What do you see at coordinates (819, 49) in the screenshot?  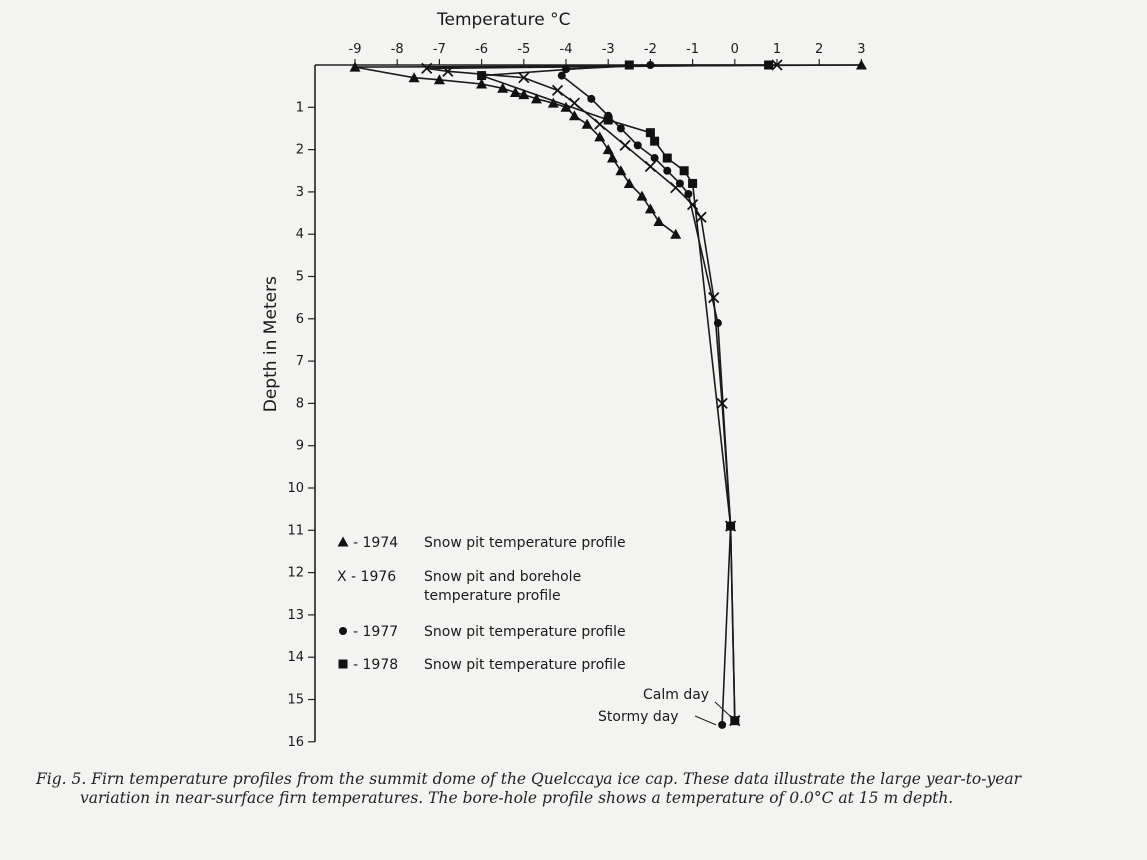 I see `x-tick-label: 2` at bounding box center [819, 49].